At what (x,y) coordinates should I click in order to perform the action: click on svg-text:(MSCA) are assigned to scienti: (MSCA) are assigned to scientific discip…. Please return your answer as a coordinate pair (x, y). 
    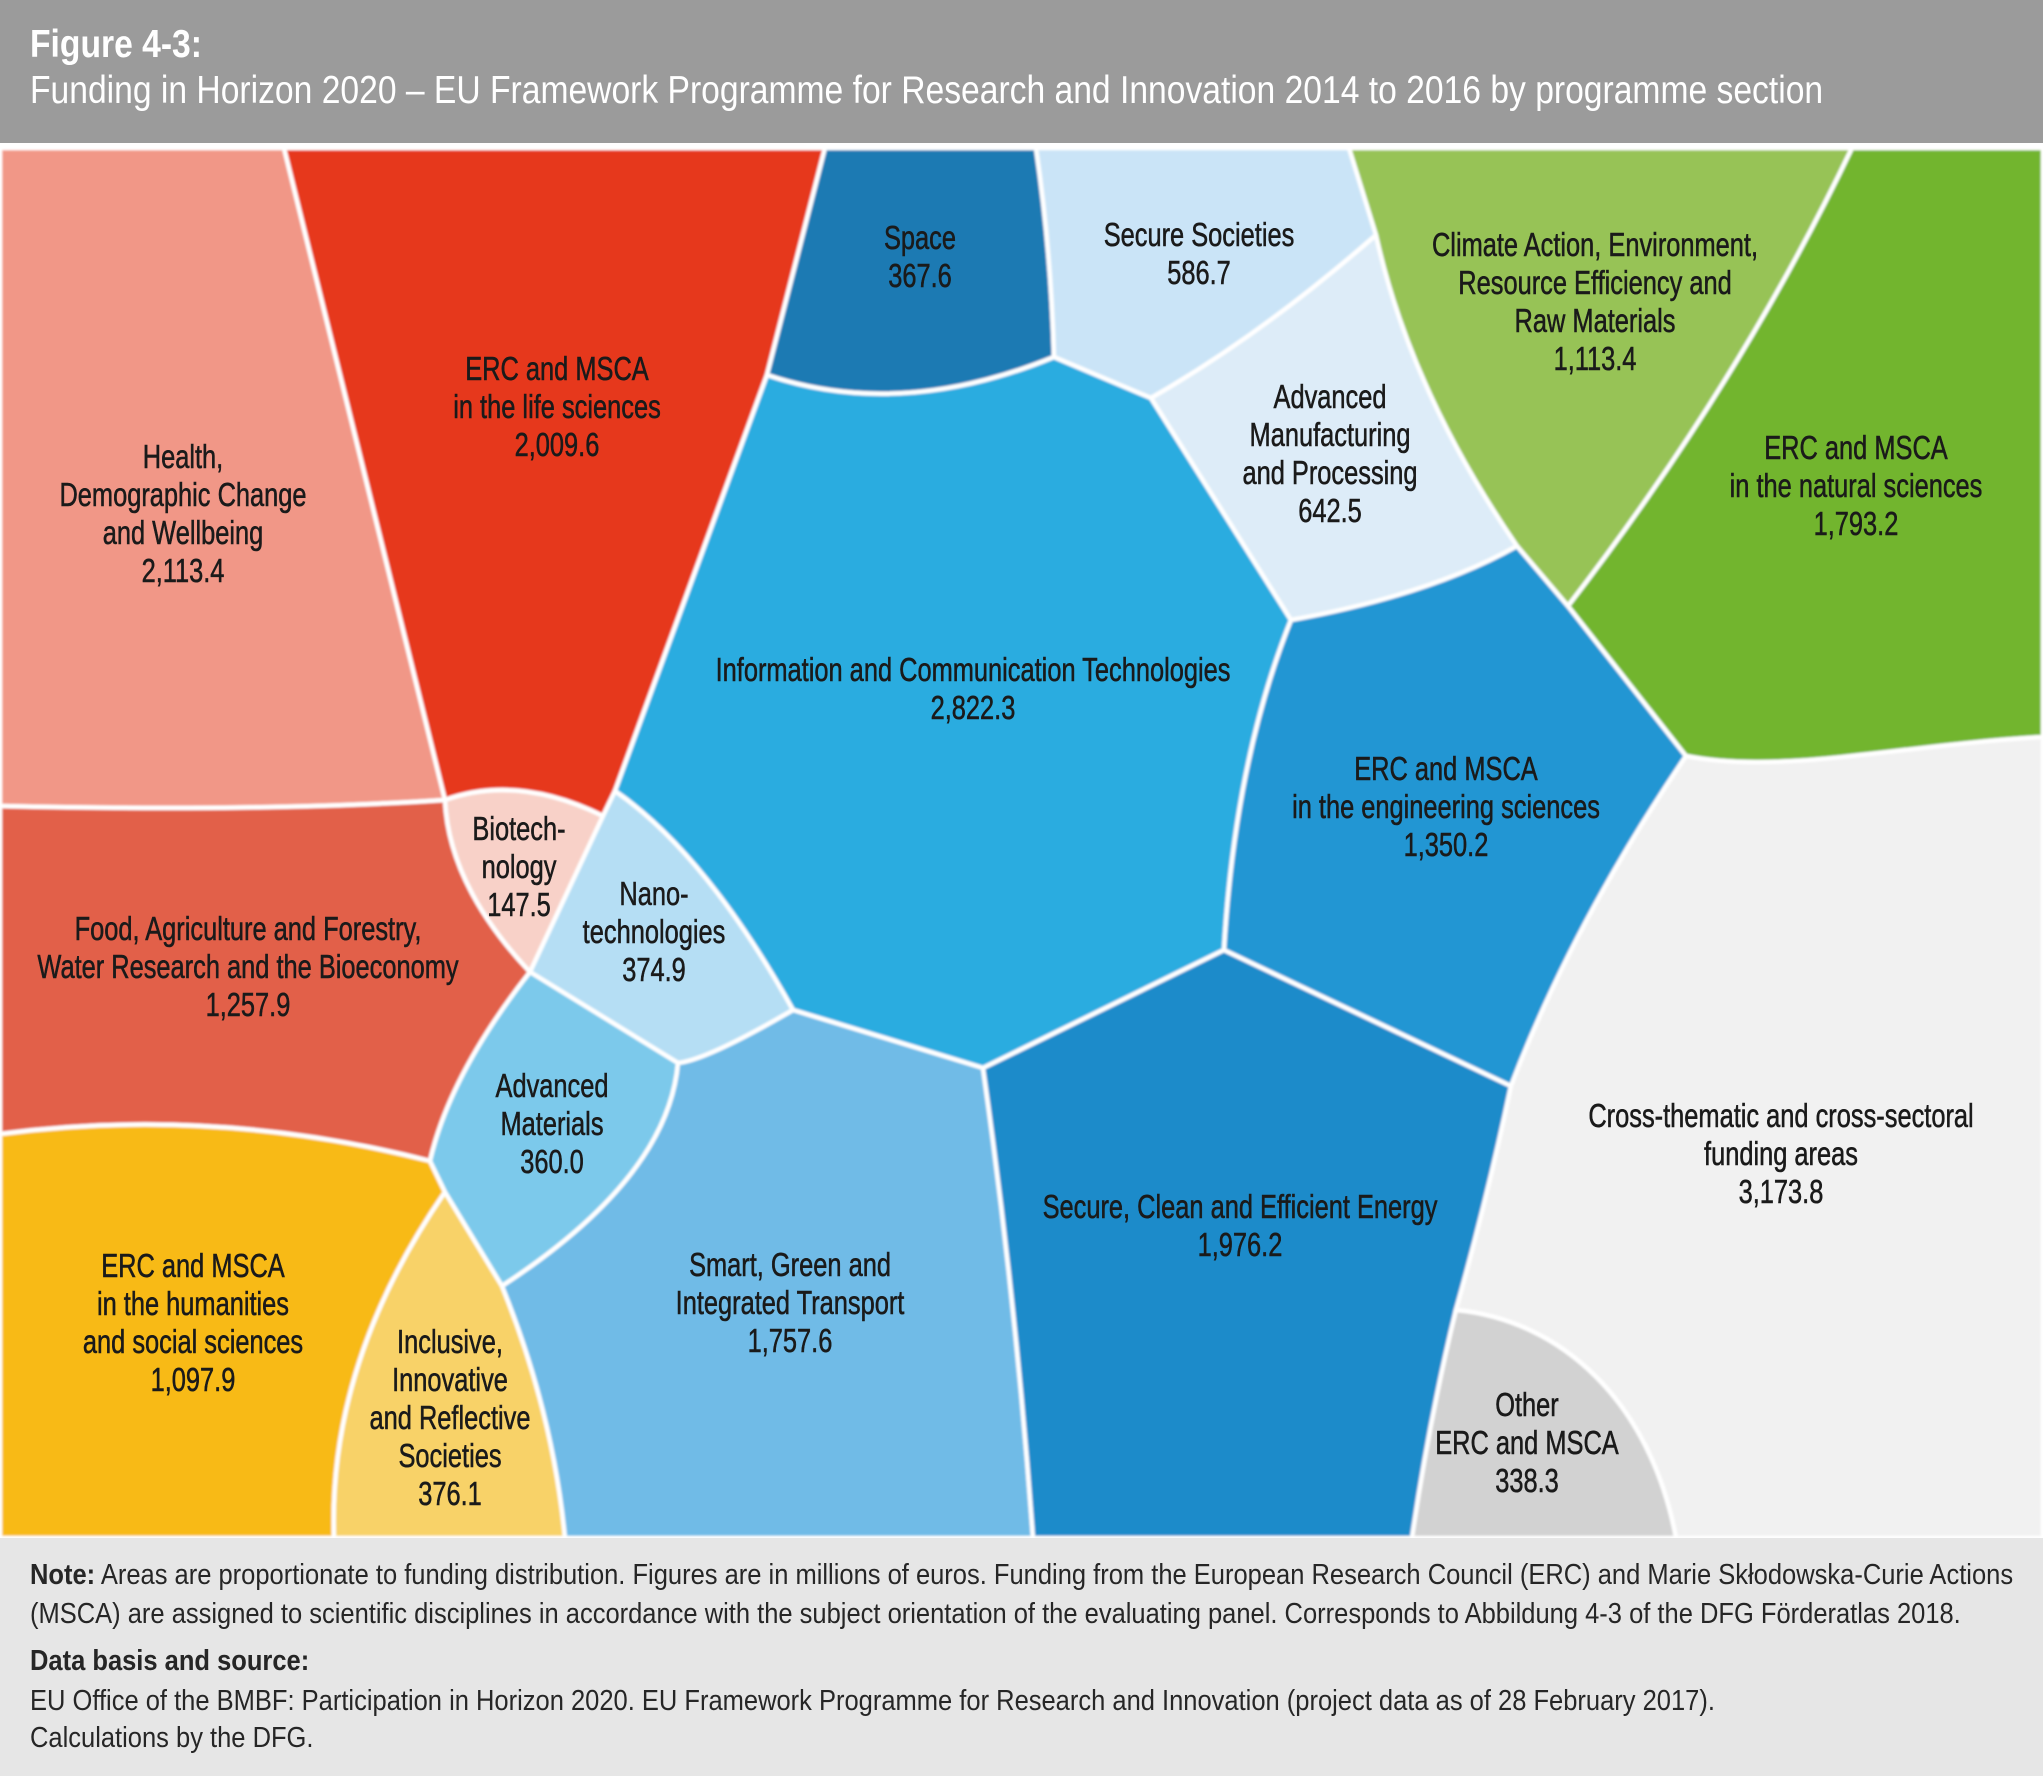
    Looking at the image, I should click on (995, 1612).